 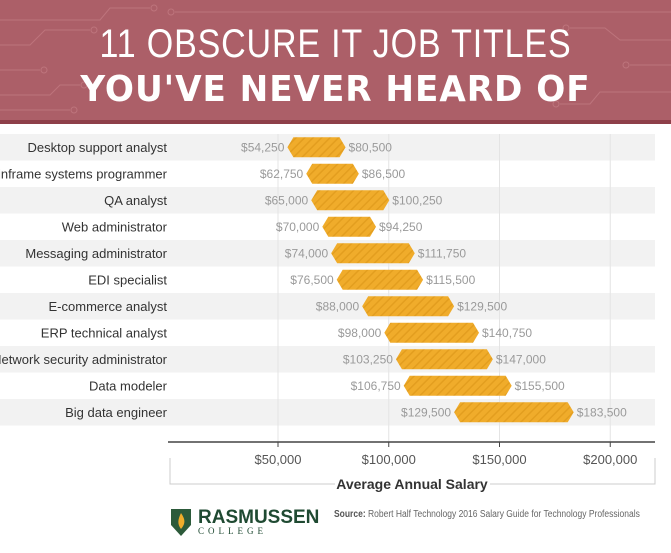 What do you see at coordinates (417, 200) in the screenshot?
I see `high-salary-label: $100,250` at bounding box center [417, 200].